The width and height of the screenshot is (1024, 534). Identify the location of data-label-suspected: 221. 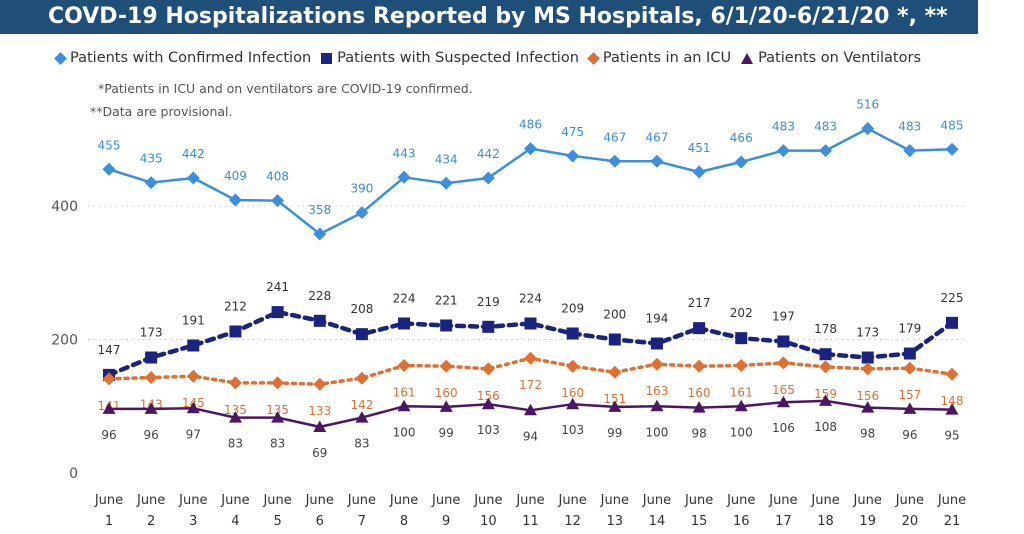
(446, 300).